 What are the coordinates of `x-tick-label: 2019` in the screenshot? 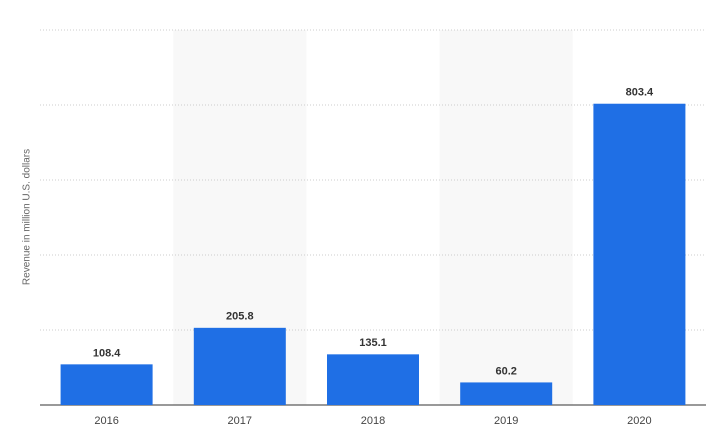 It's located at (506, 421).